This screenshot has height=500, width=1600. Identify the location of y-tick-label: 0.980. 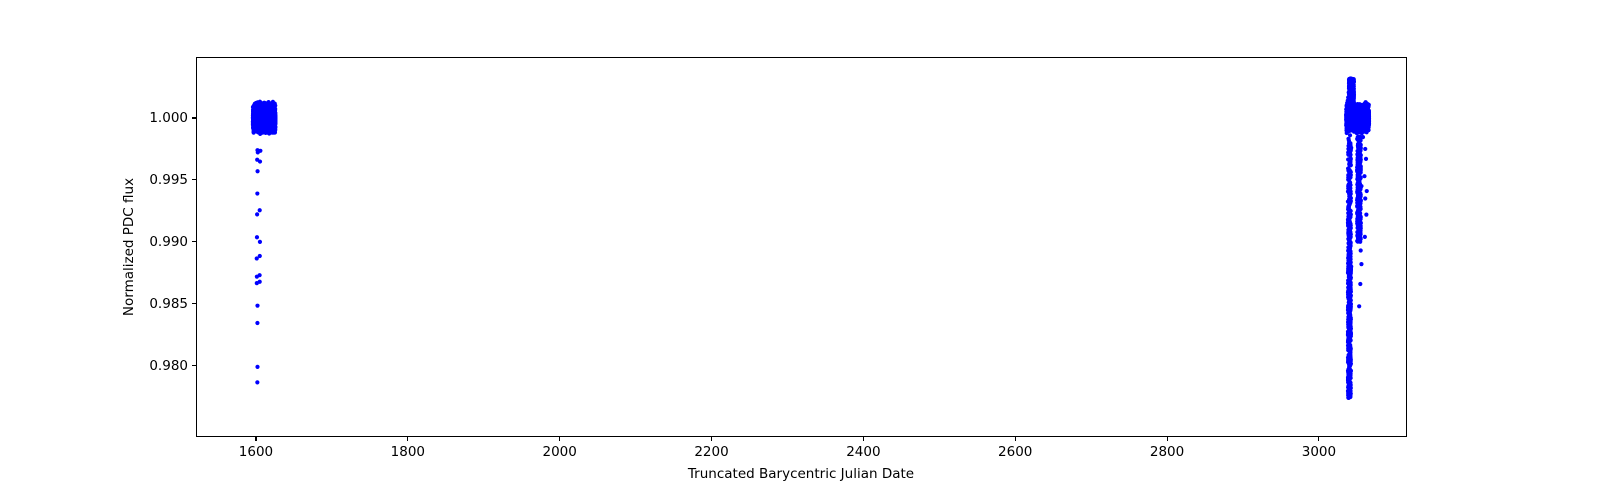
(168, 365).